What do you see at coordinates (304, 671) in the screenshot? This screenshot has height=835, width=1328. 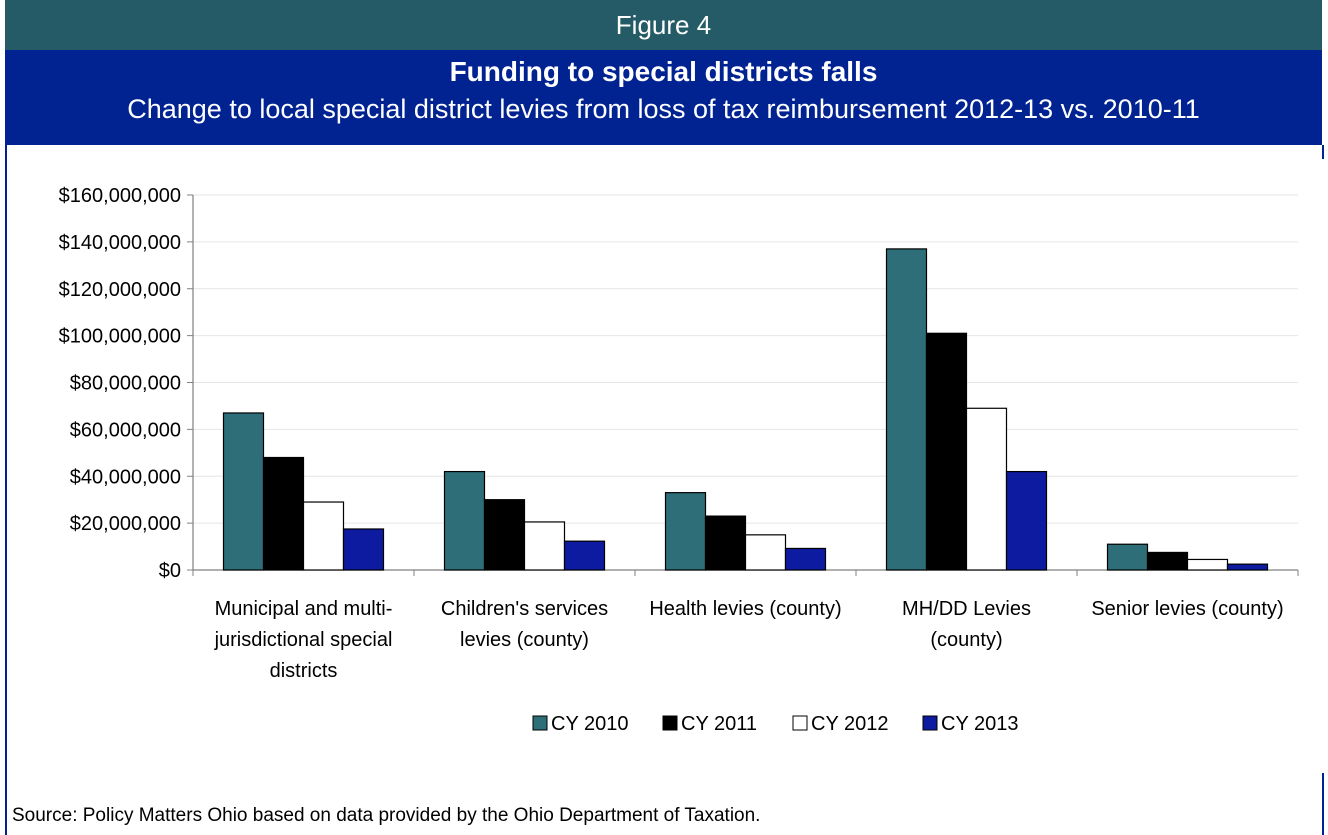 I see `x-category-label: districts` at bounding box center [304, 671].